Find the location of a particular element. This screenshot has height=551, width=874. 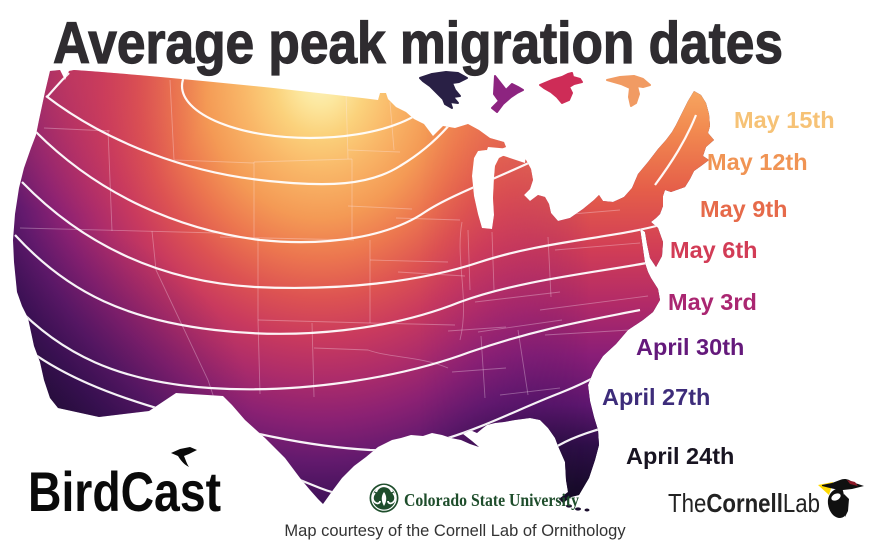

svg-text: May 9th is located at coordinates (744, 209).